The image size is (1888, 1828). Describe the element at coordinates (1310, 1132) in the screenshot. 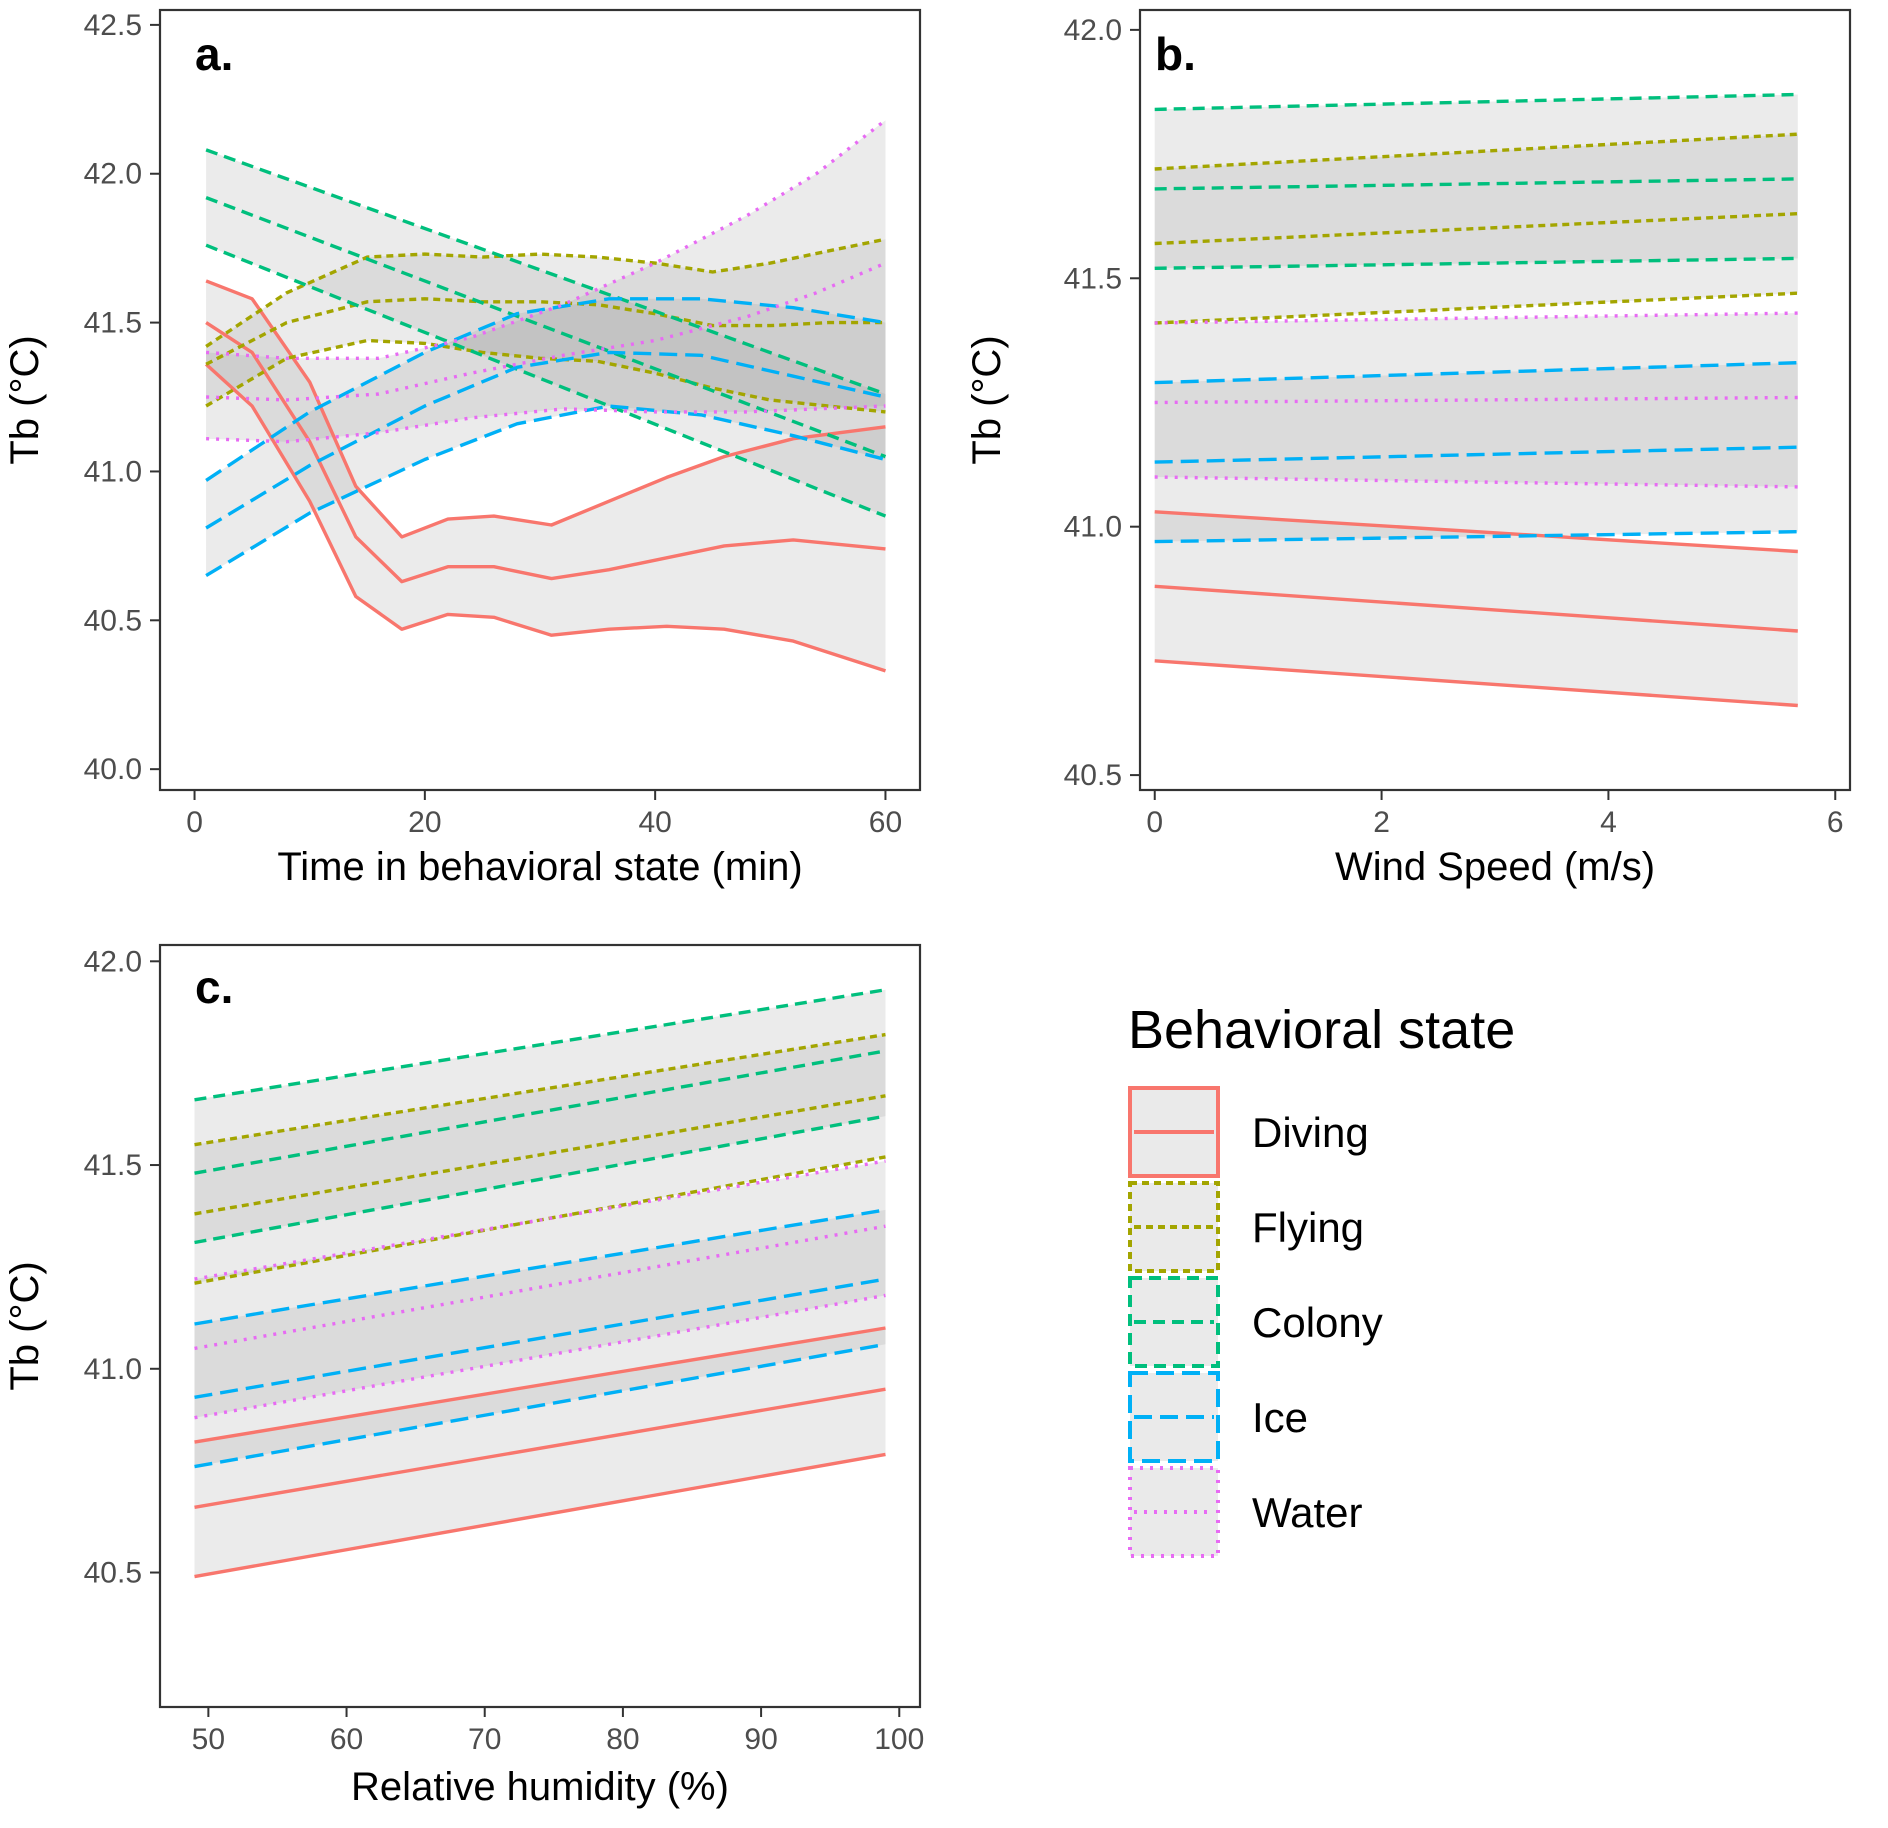

I see `legend-label: Diving` at that location.